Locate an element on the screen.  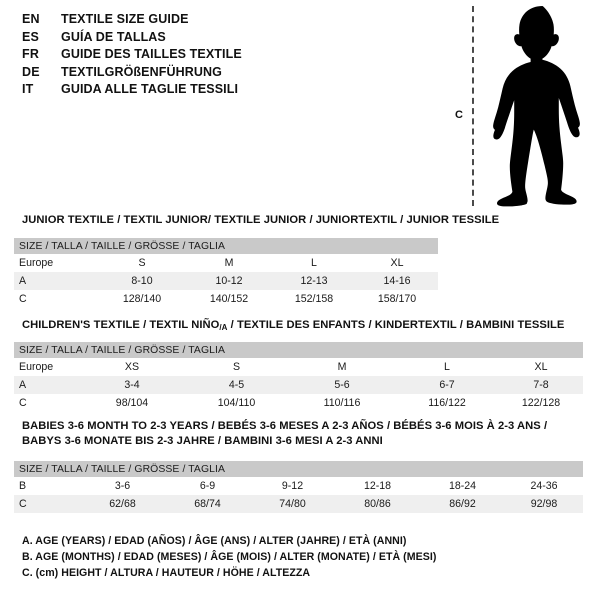
table-row: C 128/140 140/152 152/158 158/170 is located at coordinates (226, 299).